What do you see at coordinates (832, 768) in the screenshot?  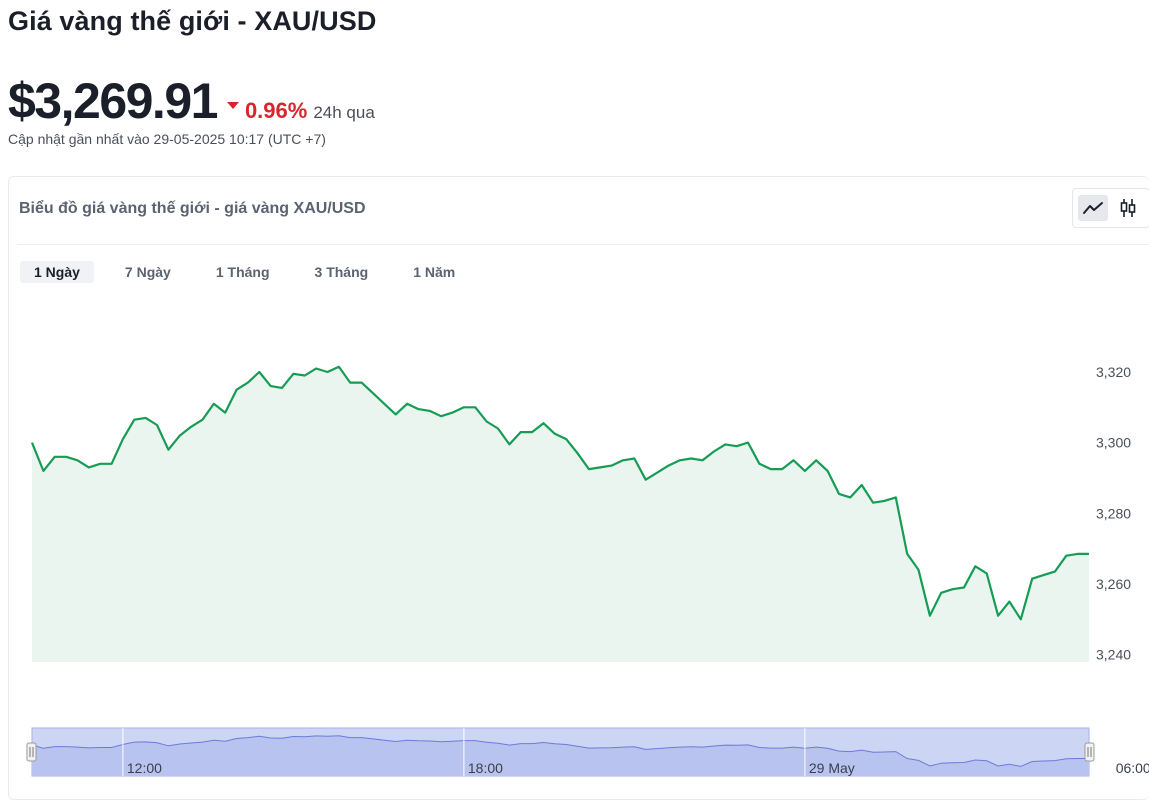 I see `x-tick-label: 29 May` at bounding box center [832, 768].